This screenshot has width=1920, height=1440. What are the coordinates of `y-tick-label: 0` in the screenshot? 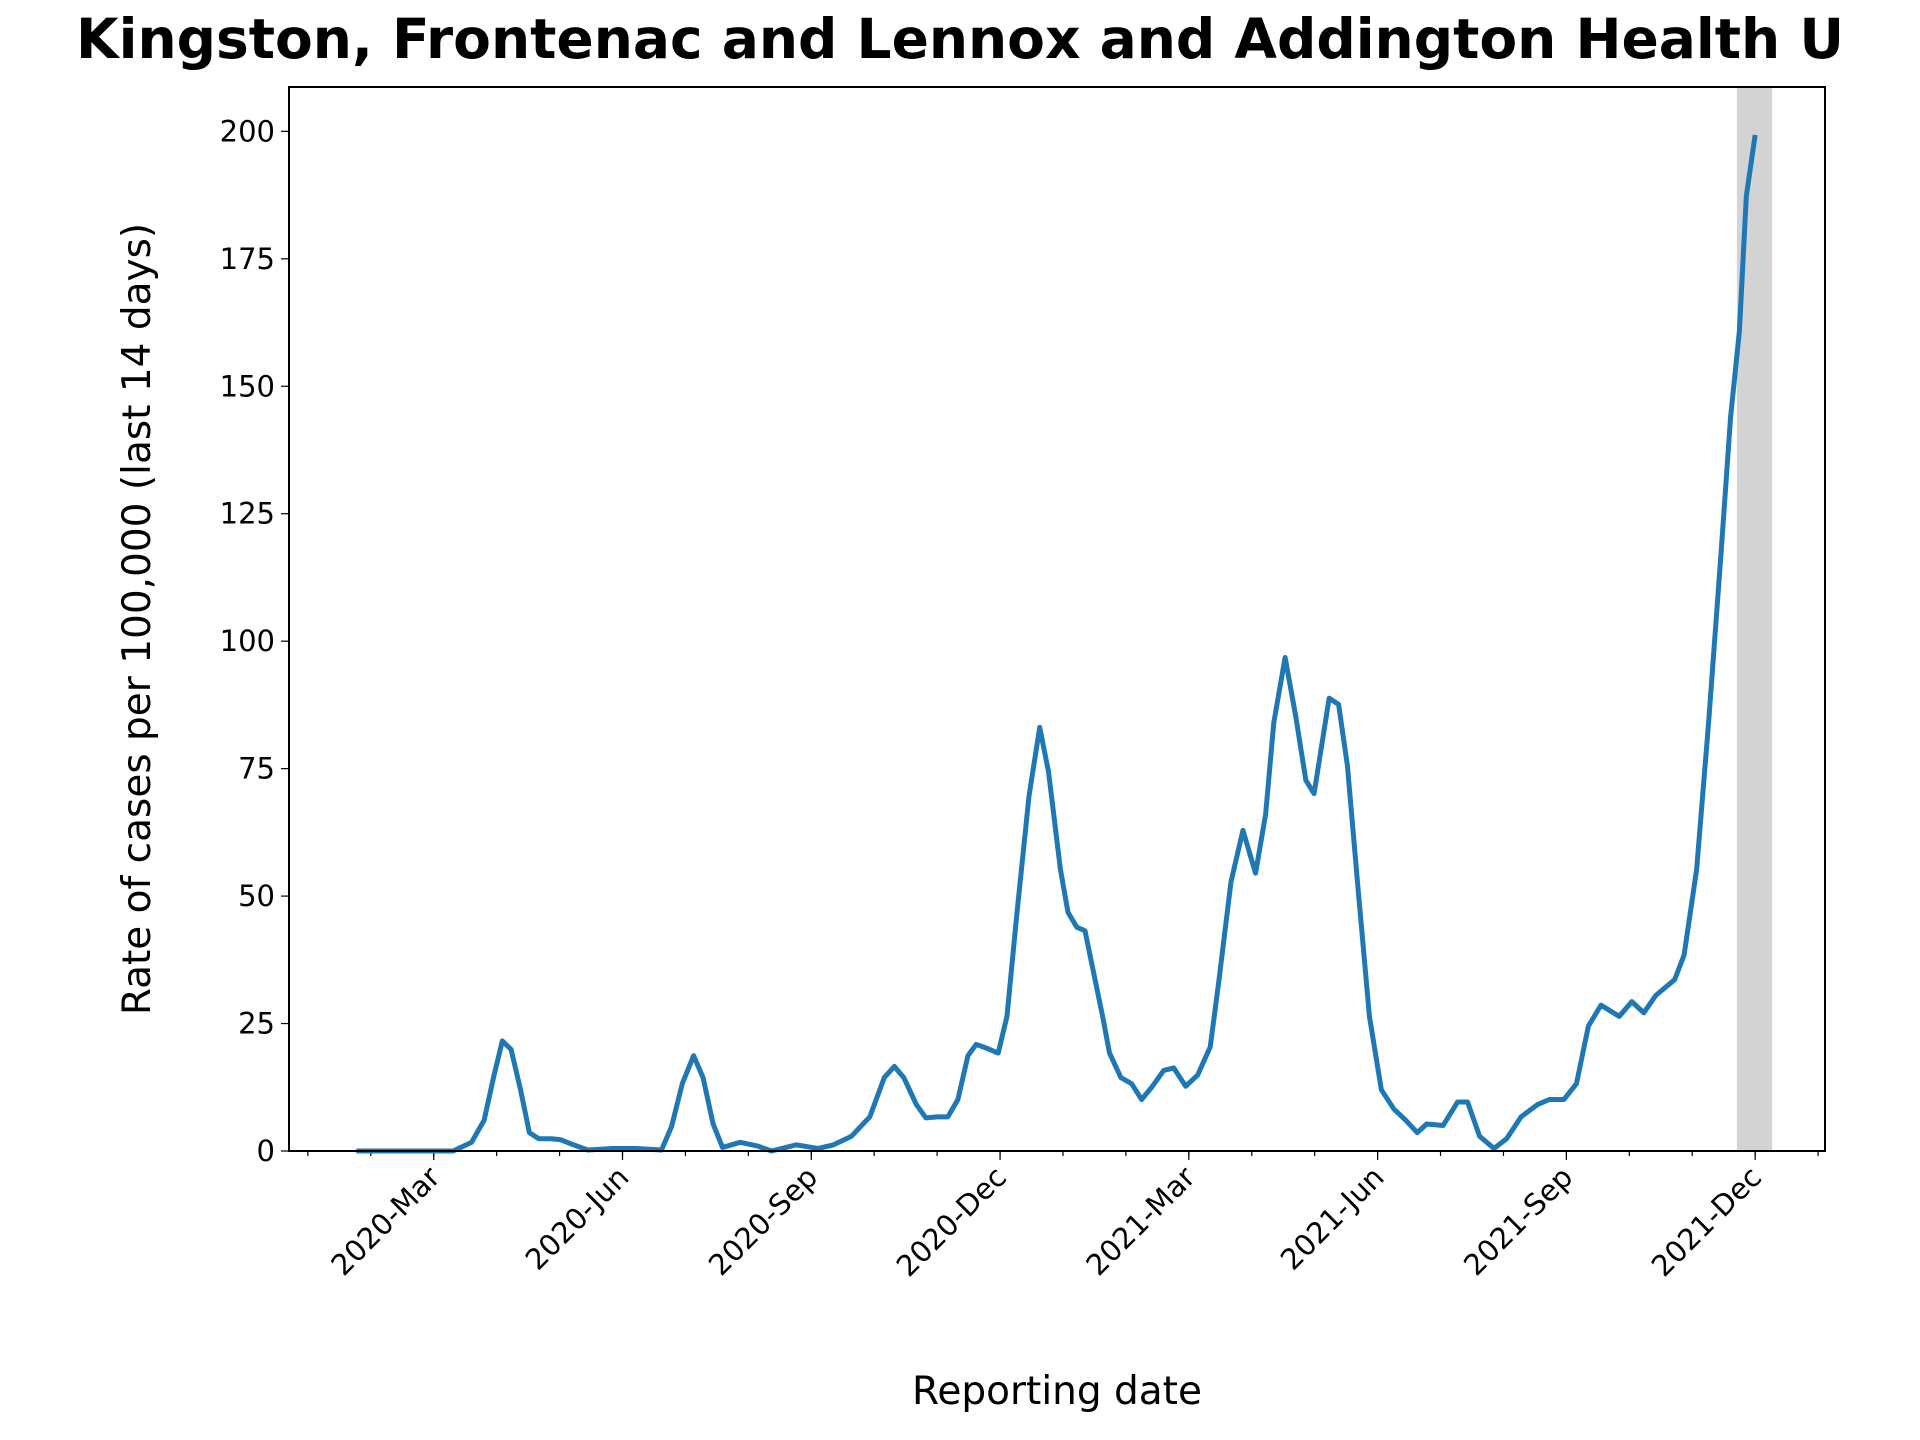 It's located at (266, 1151).